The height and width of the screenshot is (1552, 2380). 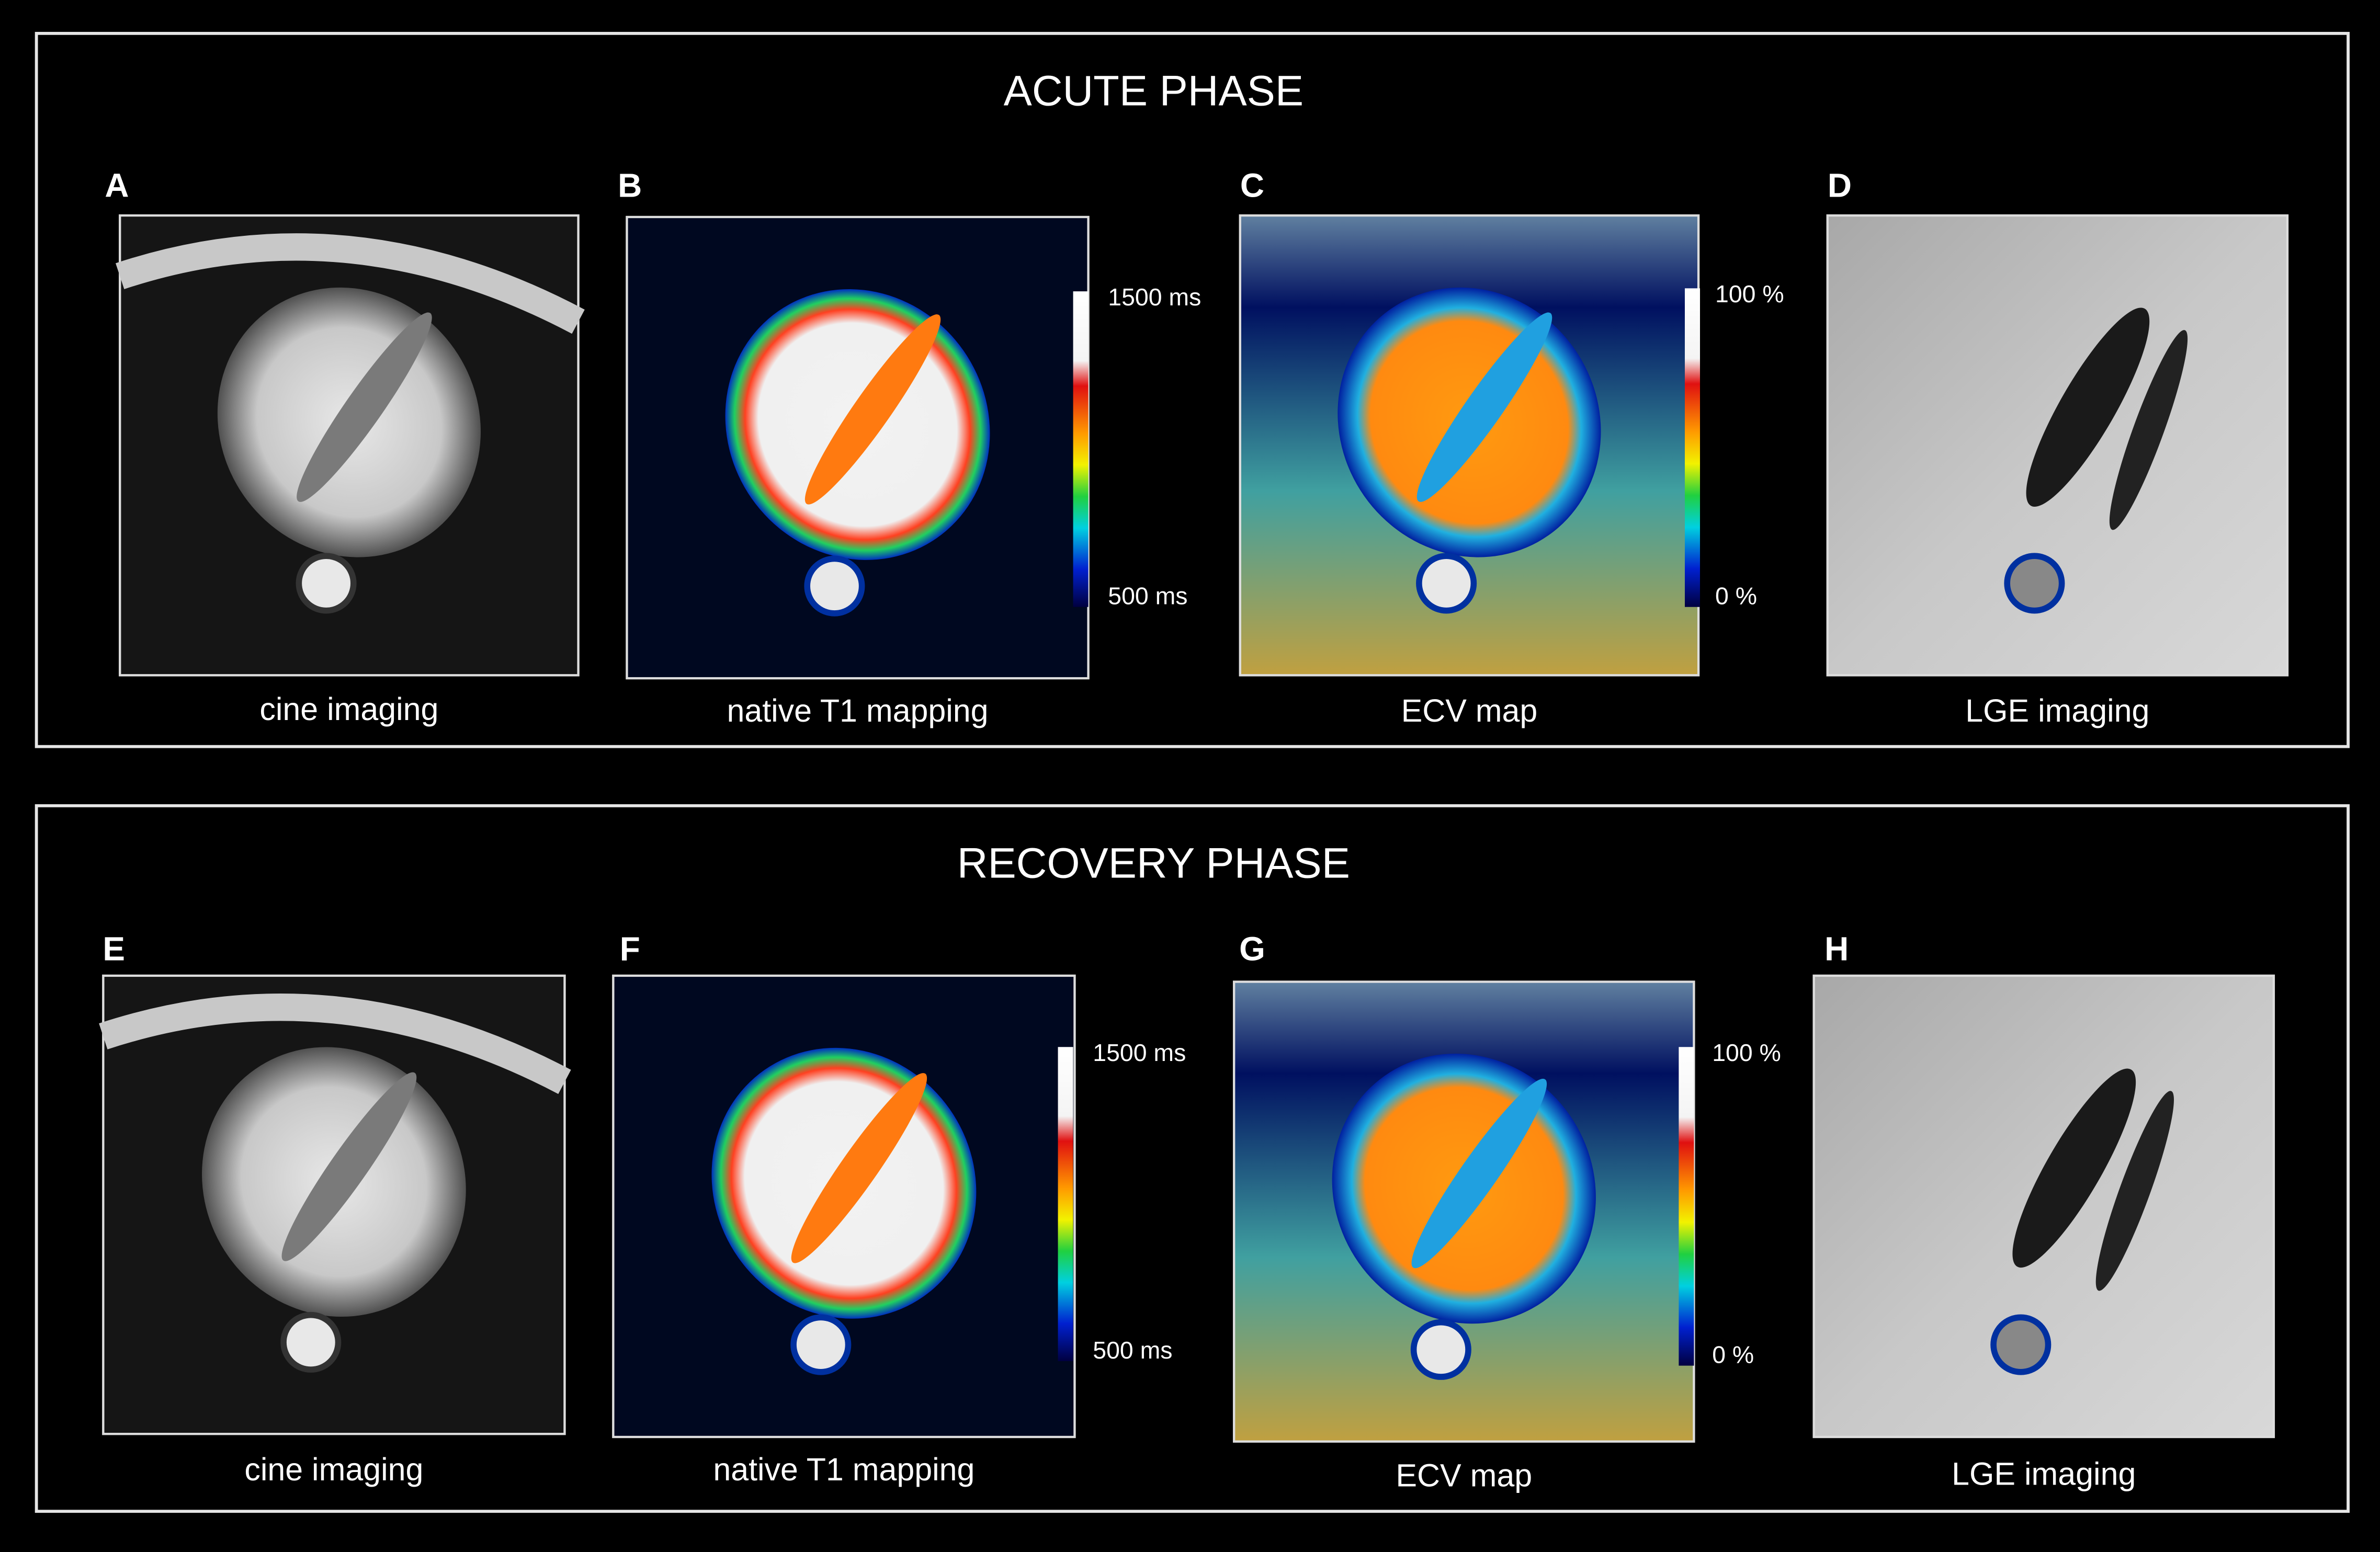 I want to click on panel-letter: A, so click(x=117, y=185).